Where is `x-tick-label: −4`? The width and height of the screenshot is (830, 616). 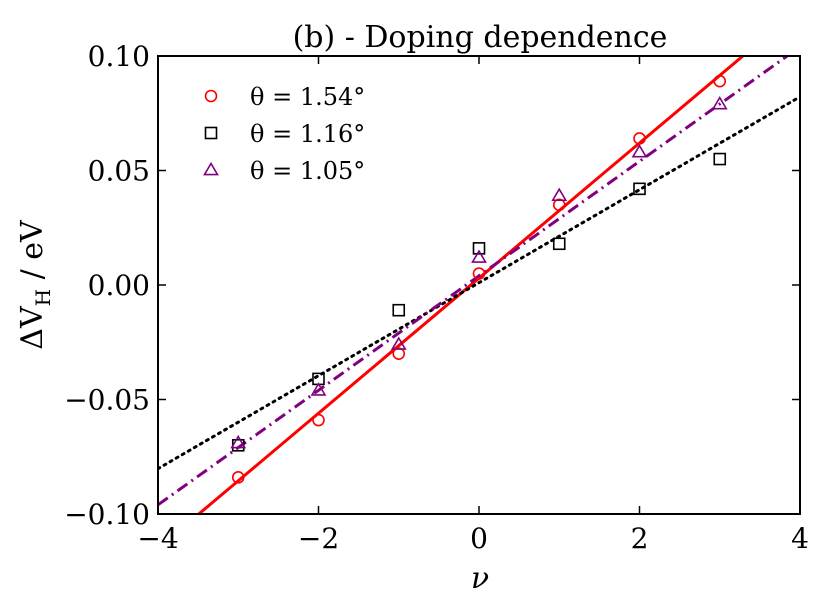 x-tick-label: −4 is located at coordinates (157, 538).